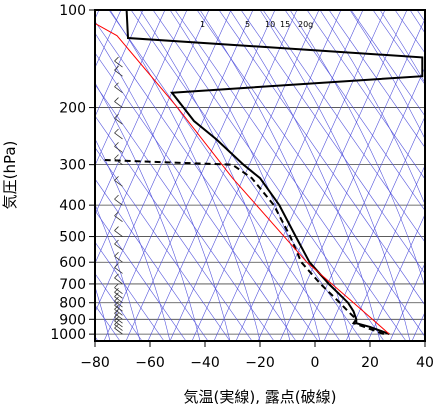 The image size is (436, 411). What do you see at coordinates (118, 195) in the screenshot?
I see `wind-barbs` at bounding box center [118, 195].